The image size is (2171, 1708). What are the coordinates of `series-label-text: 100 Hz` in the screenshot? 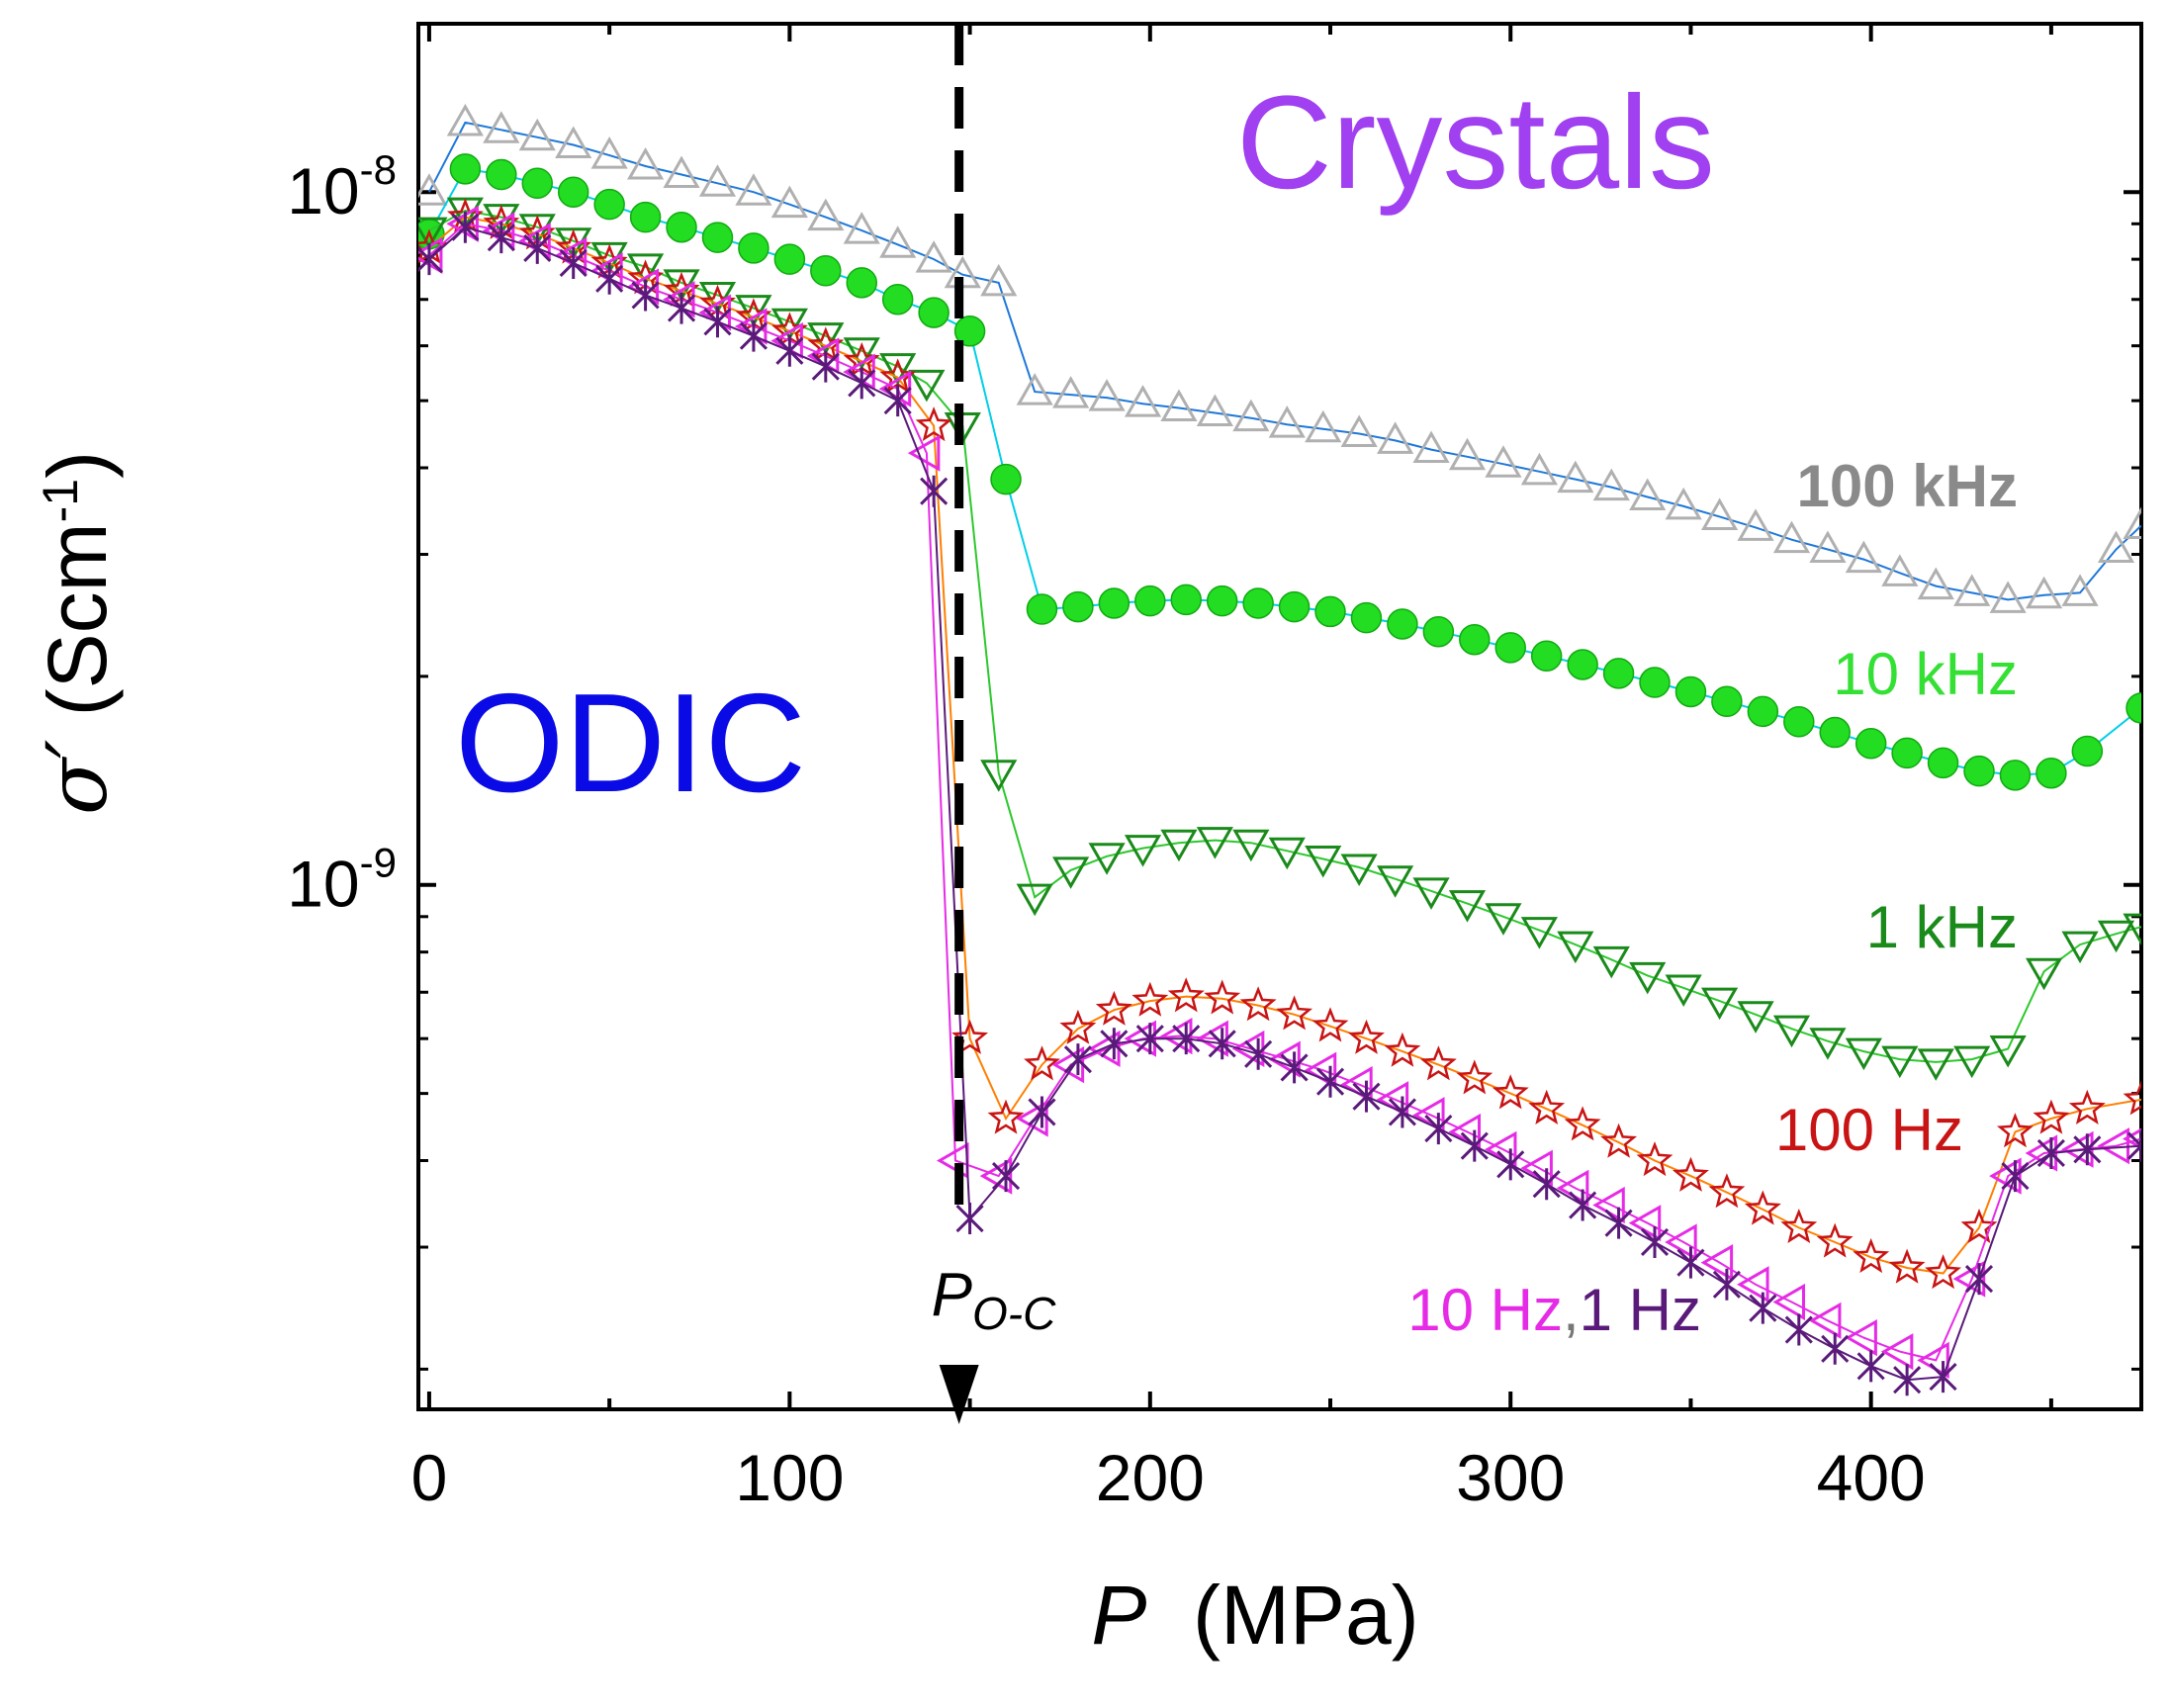 It's located at (1869, 1130).